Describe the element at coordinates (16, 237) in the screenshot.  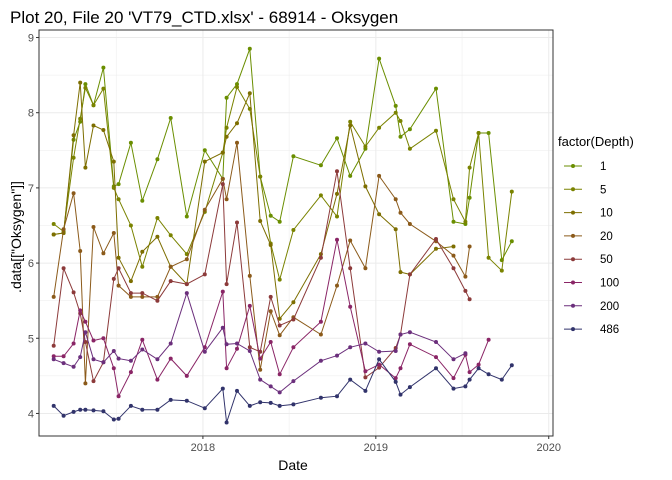
I see `y-axis-title: .data[["Oksygen"]]` at that location.